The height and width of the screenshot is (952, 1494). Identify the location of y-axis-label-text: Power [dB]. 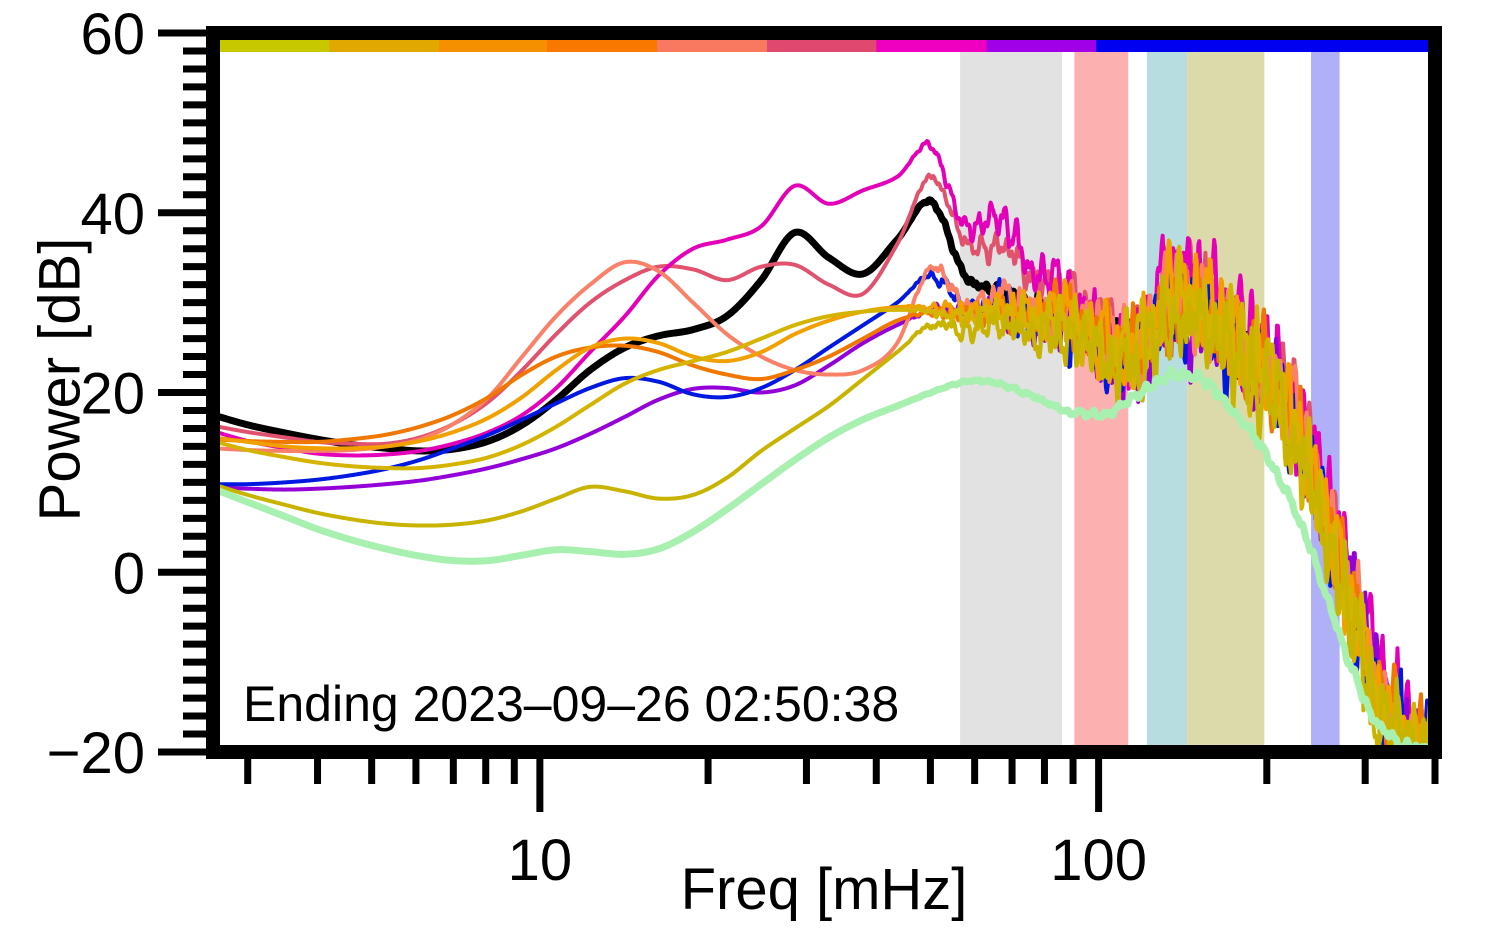
(60, 379).